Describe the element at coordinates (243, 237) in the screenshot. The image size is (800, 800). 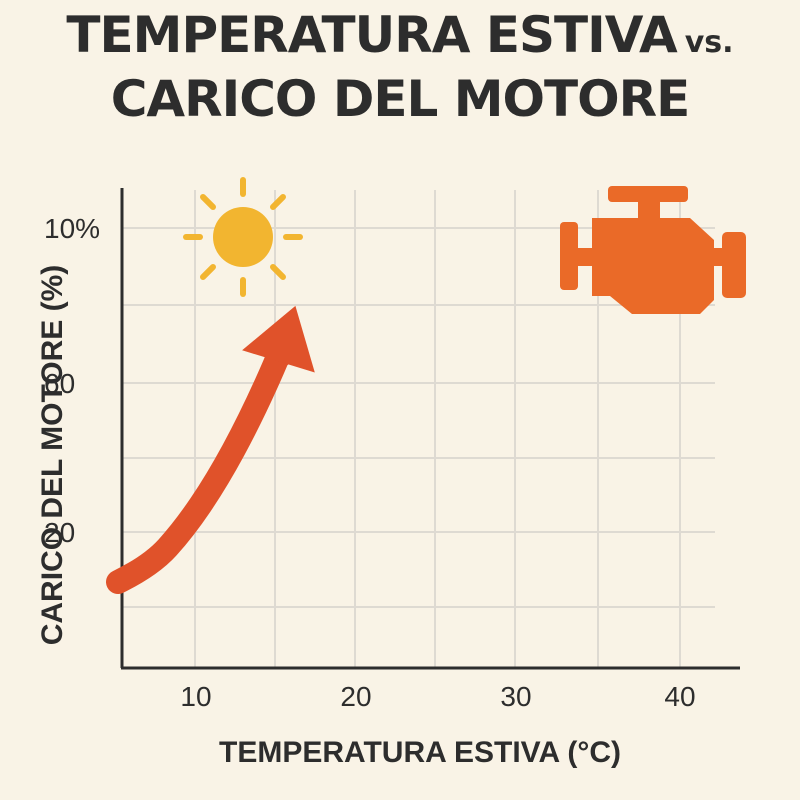
I see `sun-icon` at that location.